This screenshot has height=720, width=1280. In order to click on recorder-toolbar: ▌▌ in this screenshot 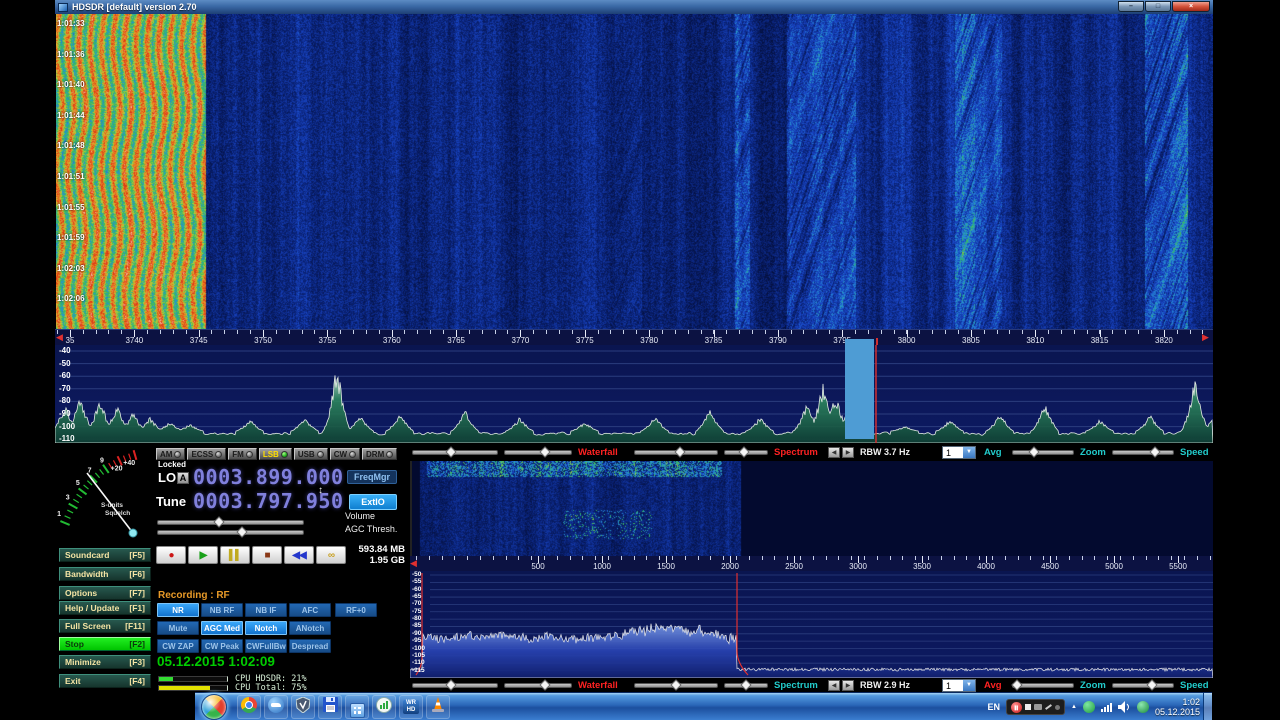, I will do `click(1035, 707)`.